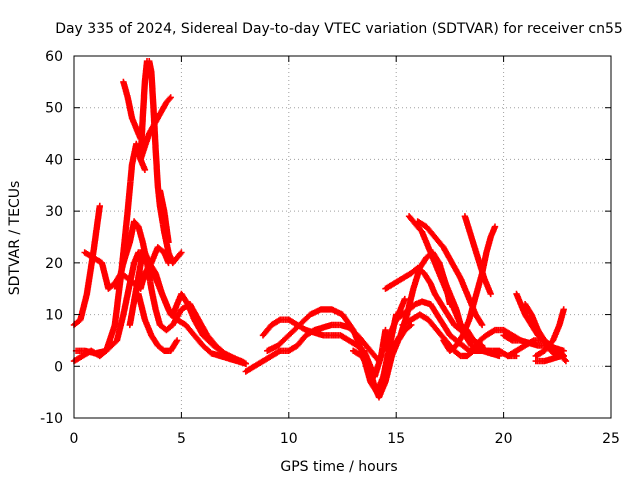  Describe the element at coordinates (15, 238) in the screenshot. I see `y-axis-label: SDTVAR / TECUs` at that location.